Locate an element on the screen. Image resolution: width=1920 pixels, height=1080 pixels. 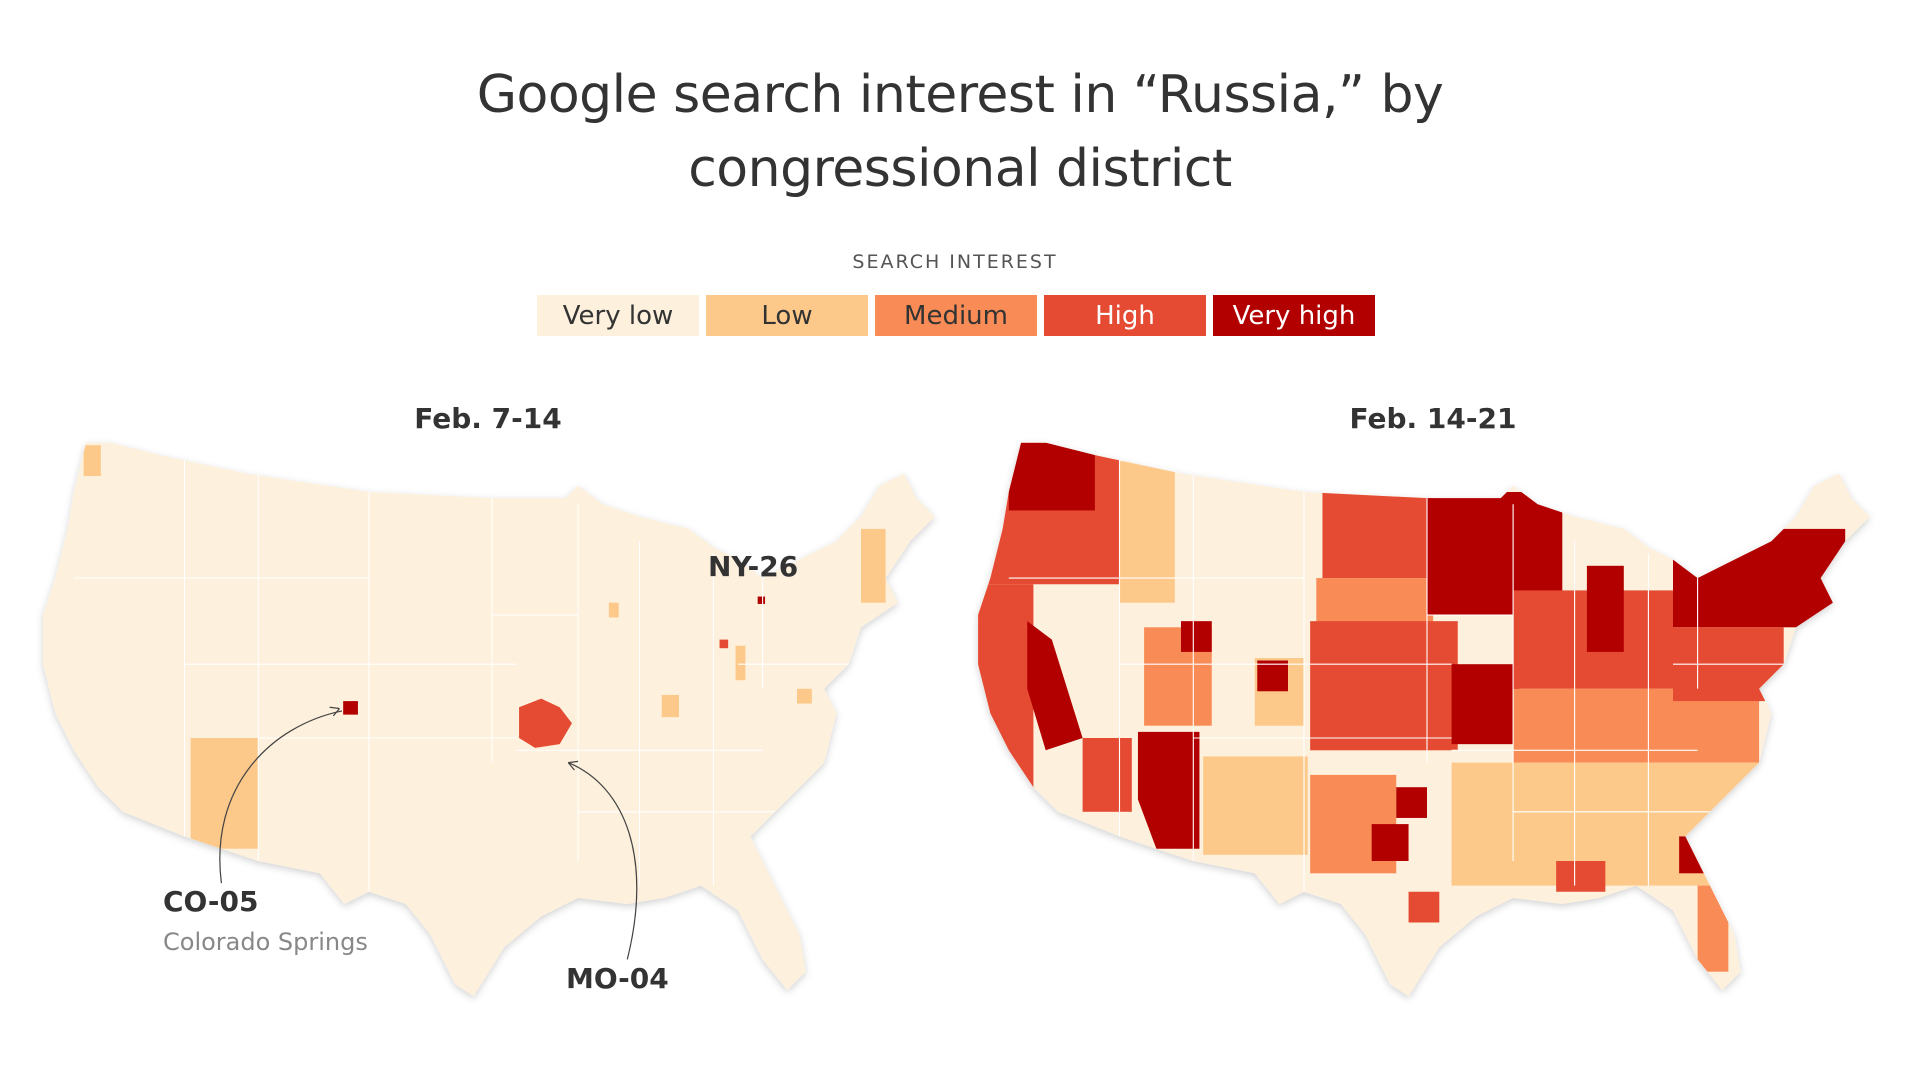
legend-label: Medium is located at coordinates (956, 316).